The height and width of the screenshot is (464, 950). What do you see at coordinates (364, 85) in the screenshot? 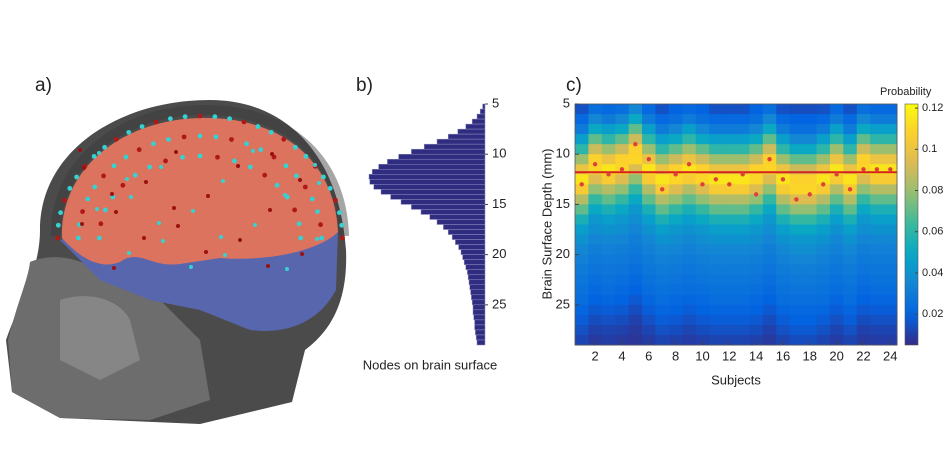
I see `panel-label: b)` at bounding box center [364, 85].